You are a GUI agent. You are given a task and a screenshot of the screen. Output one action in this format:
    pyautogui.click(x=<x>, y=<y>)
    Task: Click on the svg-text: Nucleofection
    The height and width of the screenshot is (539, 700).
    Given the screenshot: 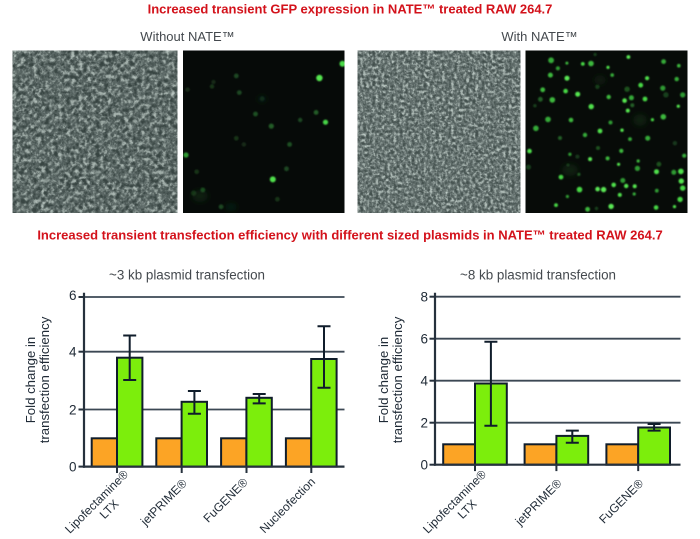 What is the action you would take?
    pyautogui.click(x=287, y=505)
    